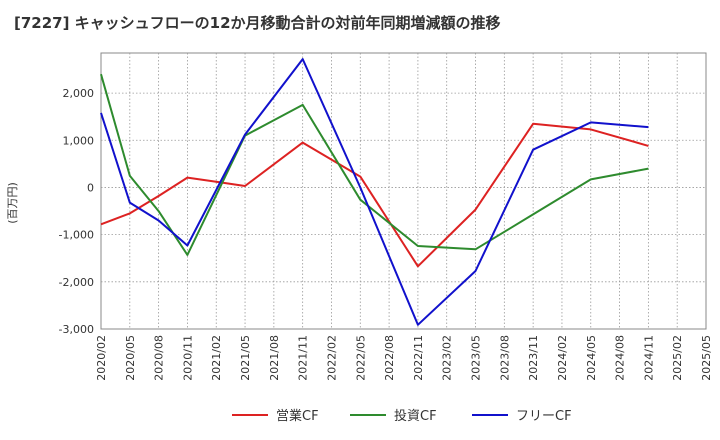  What do you see at coordinates (79, 140) in the screenshot?
I see `y-tick-label: 1,000` at bounding box center [79, 140].